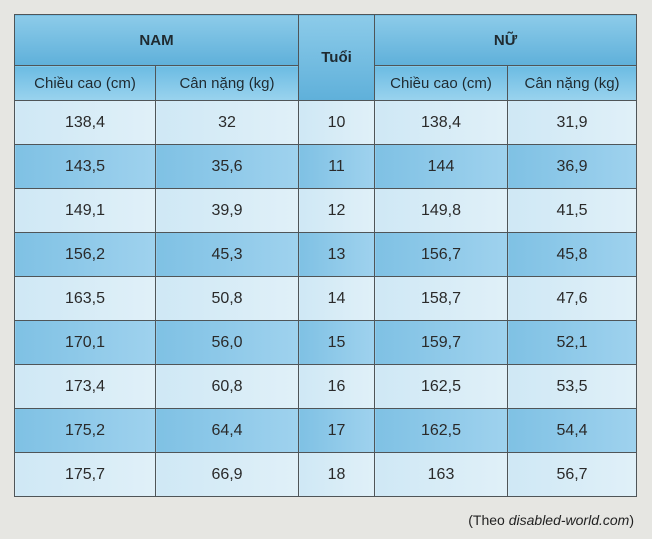 The width and height of the screenshot is (652, 539). What do you see at coordinates (337, 474) in the screenshot?
I see `table-cell: 18` at bounding box center [337, 474].